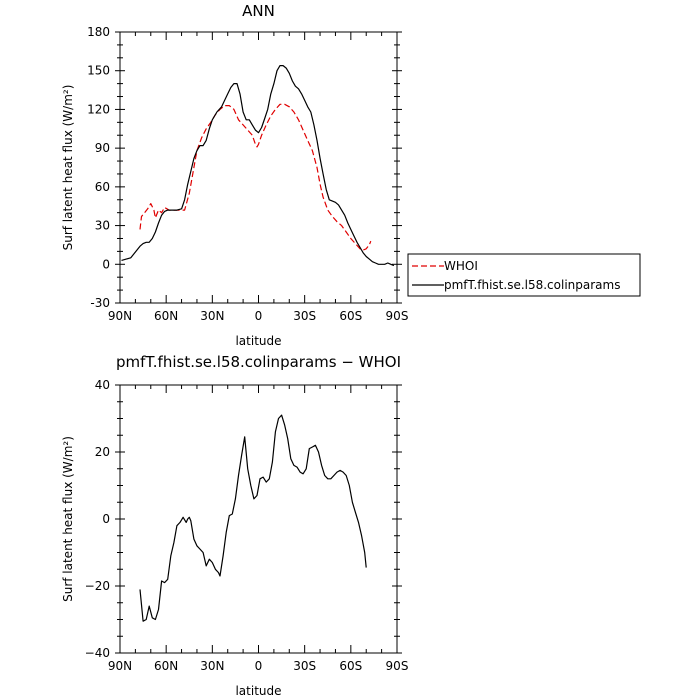  Describe the element at coordinates (98, 109) in the screenshot. I see `y-tick-label: 120` at that location.